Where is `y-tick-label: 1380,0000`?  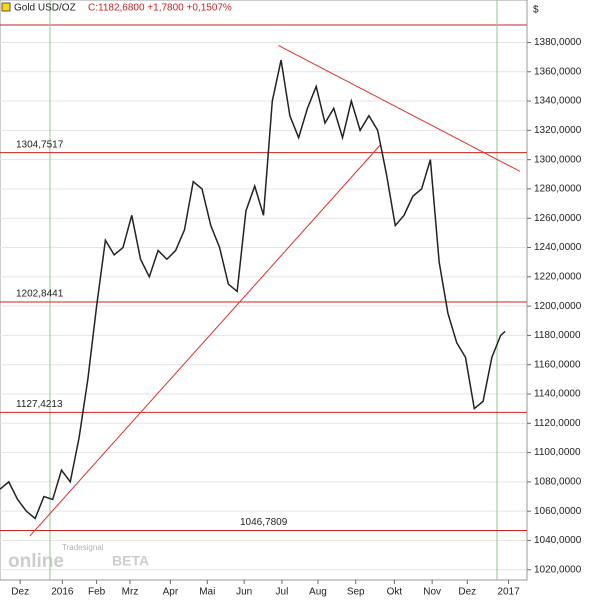 y-tick-label: 1380,0000 is located at coordinates (558, 42).